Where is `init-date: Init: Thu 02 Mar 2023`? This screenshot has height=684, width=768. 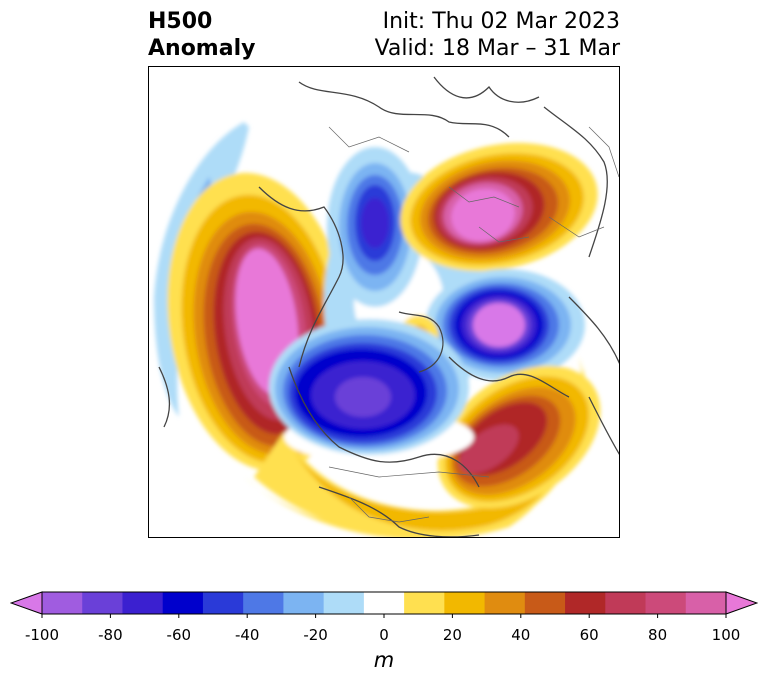
init-date: Init: Thu 02 Mar 2023 is located at coordinates (501, 21).